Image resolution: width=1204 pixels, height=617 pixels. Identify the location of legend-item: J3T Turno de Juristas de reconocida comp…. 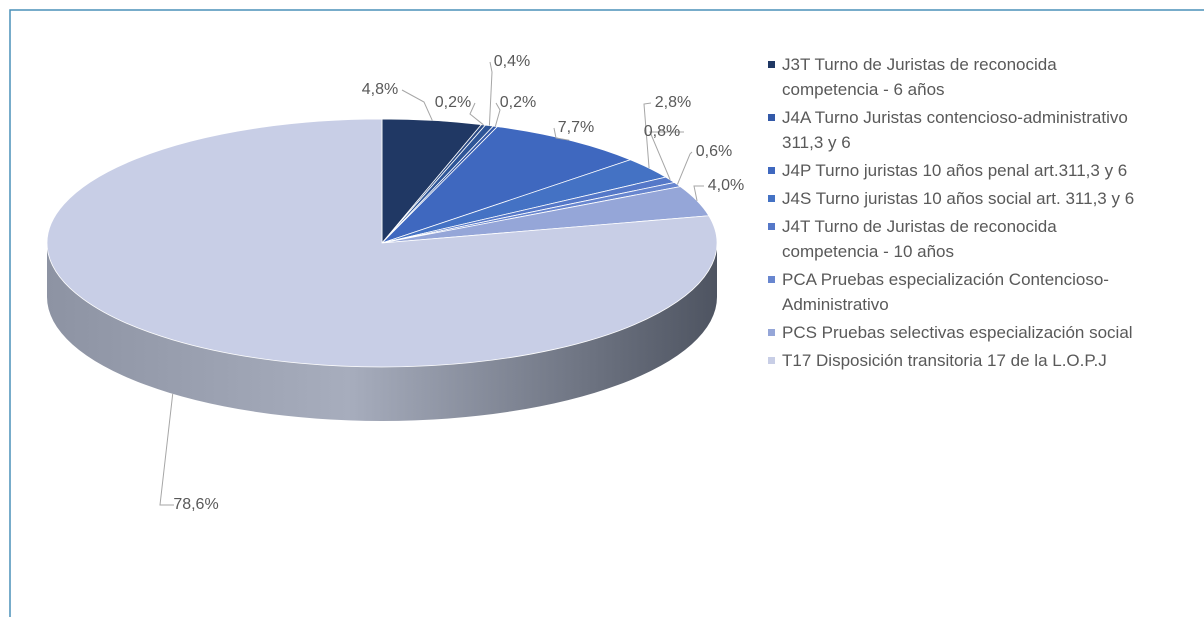
(960, 77).